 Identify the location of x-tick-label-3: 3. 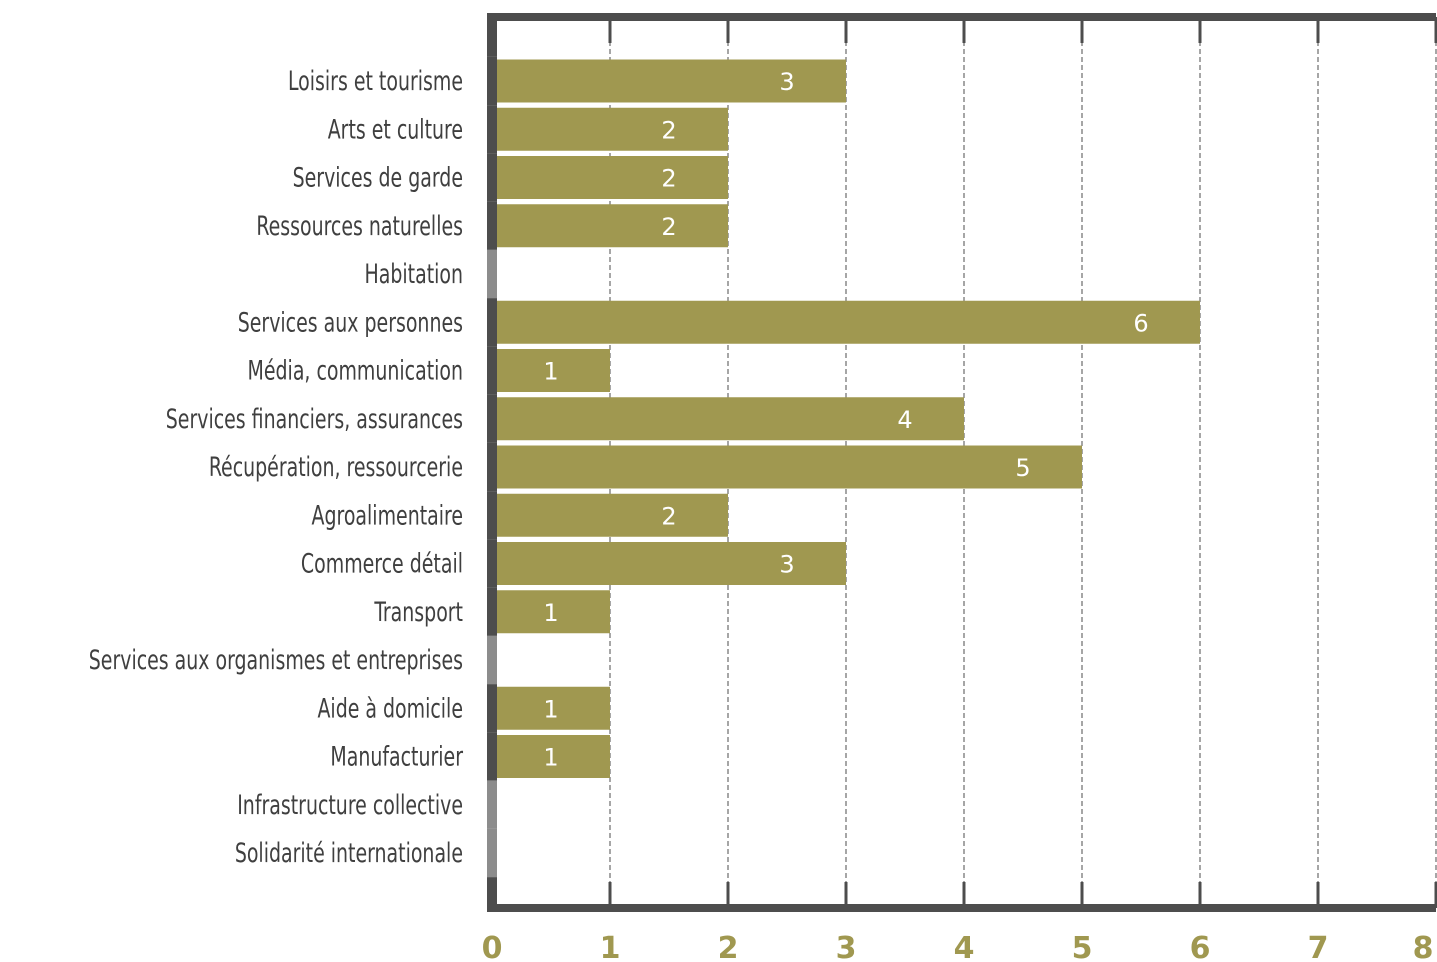
(846, 946).